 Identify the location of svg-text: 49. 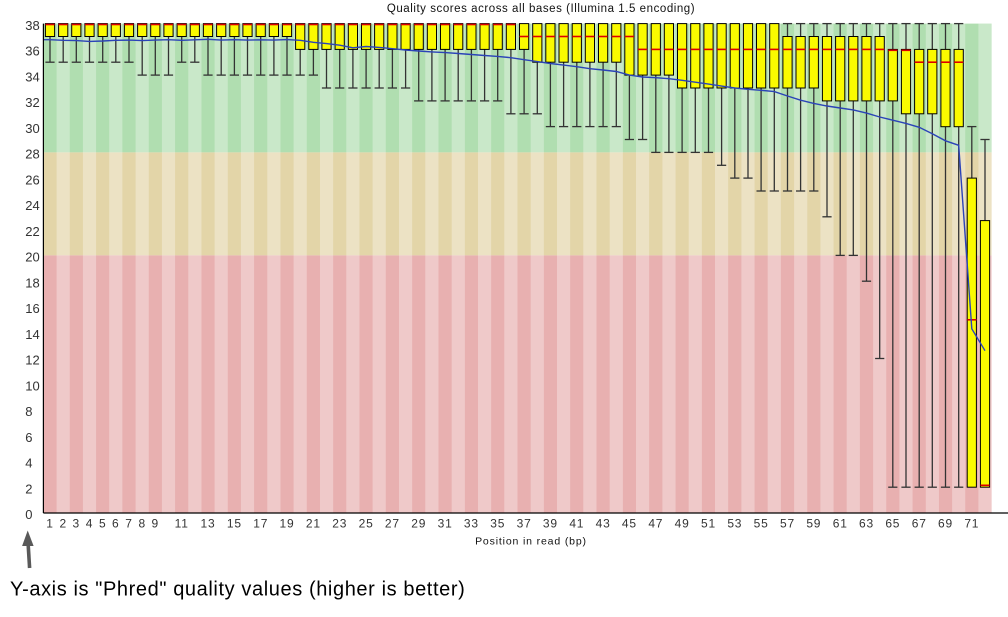
(682, 524).